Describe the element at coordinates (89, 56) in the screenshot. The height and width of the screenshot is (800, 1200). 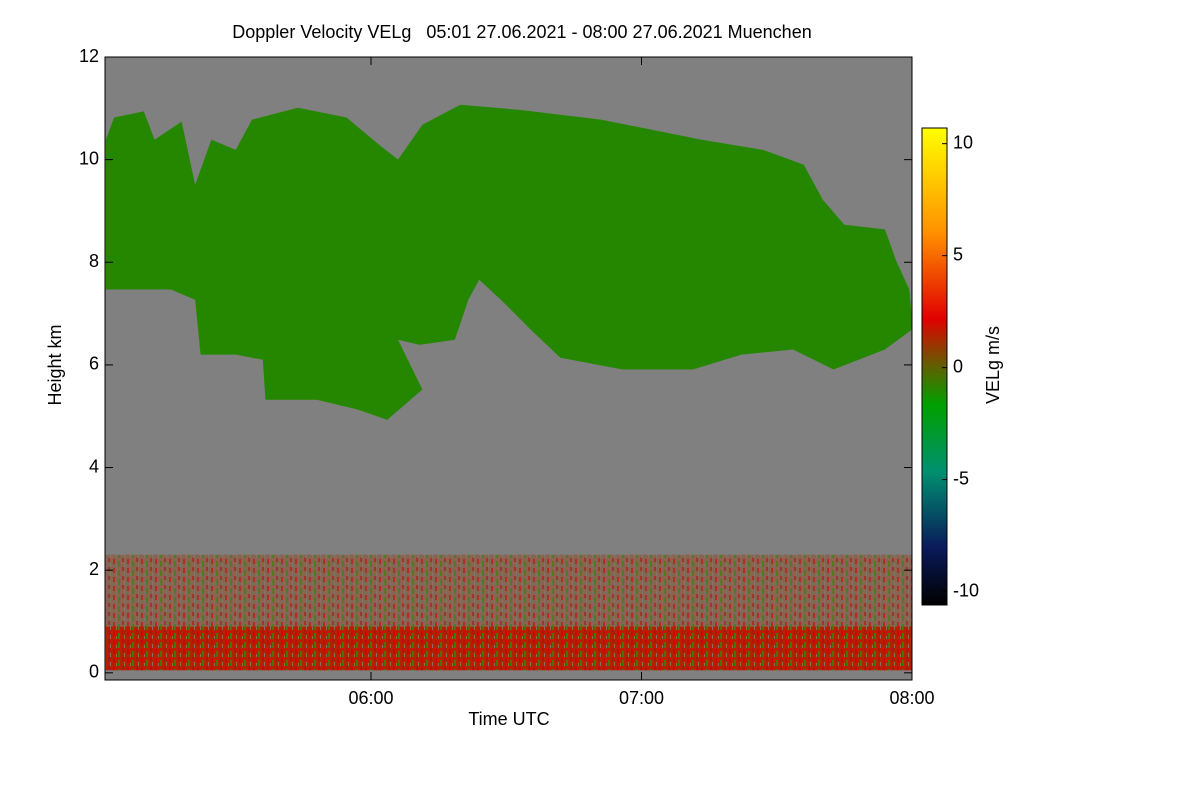
I see `y-tick-label: 12` at that location.